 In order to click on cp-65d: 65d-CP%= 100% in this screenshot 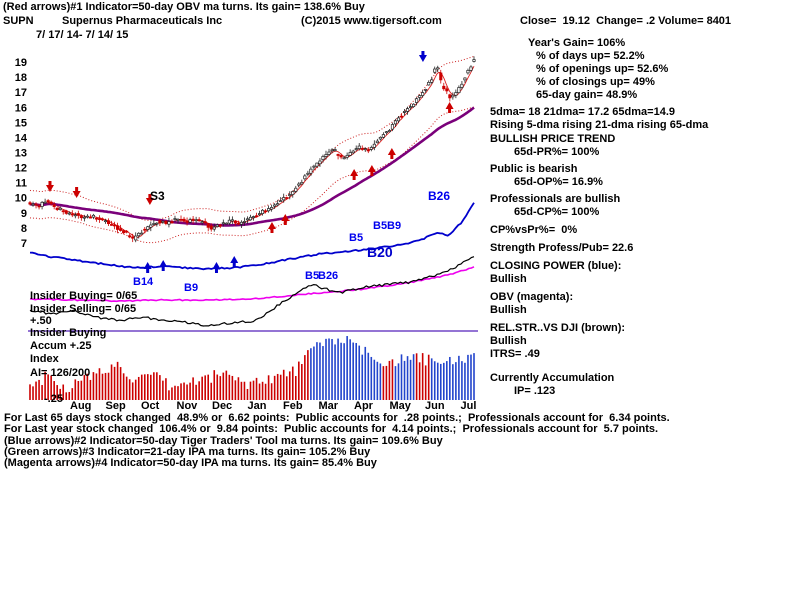, I will do `click(557, 212)`.